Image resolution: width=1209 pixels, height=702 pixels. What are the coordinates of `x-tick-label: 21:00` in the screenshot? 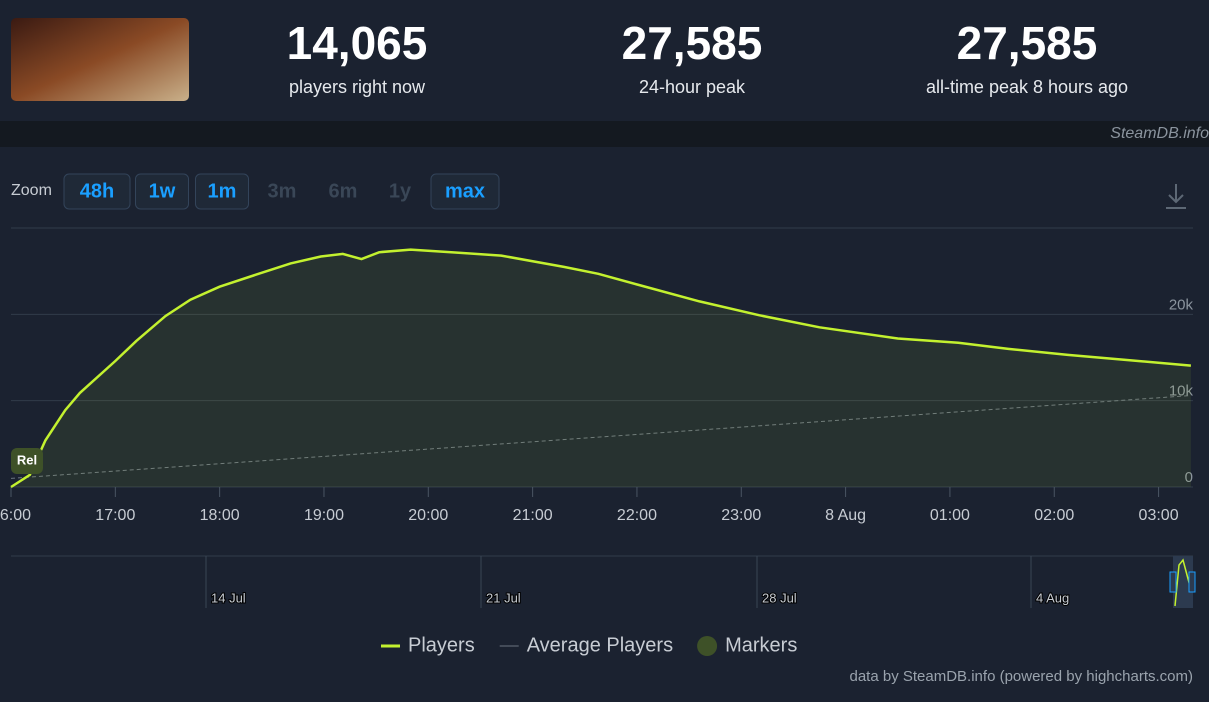 It's located at (533, 515).